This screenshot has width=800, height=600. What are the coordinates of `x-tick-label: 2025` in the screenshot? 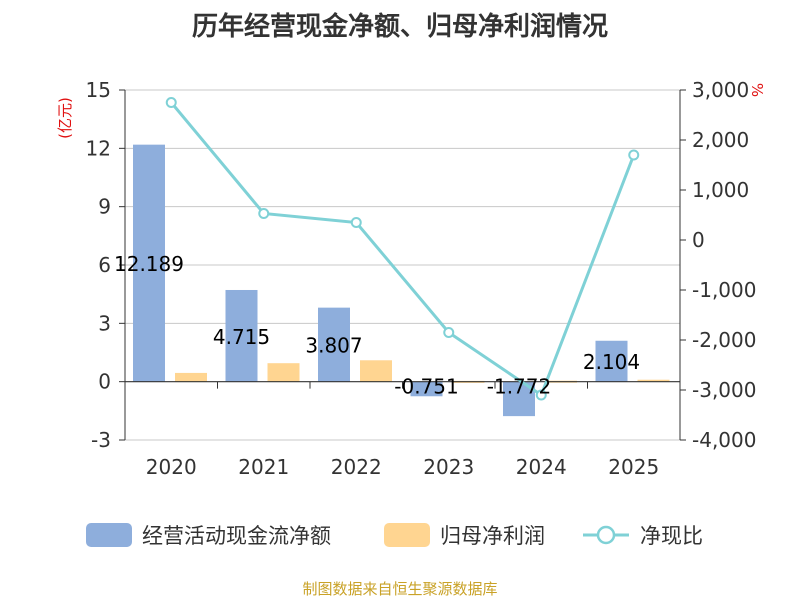 It's located at (633, 467).